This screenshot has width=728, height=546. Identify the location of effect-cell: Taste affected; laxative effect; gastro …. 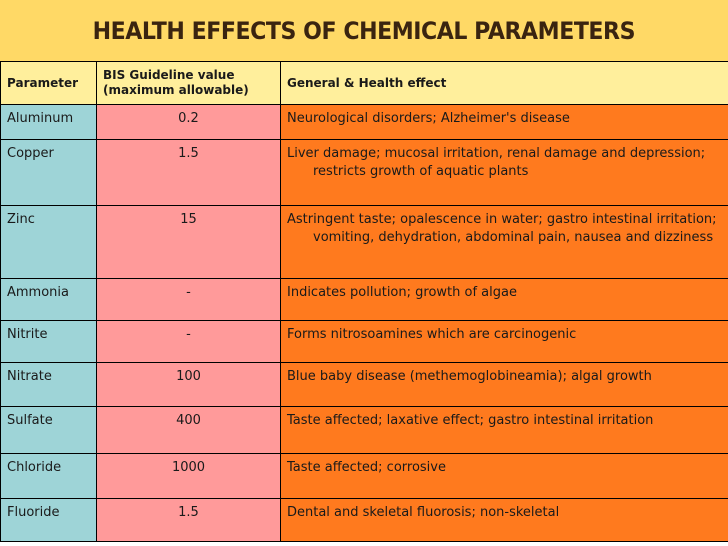
(504, 430).